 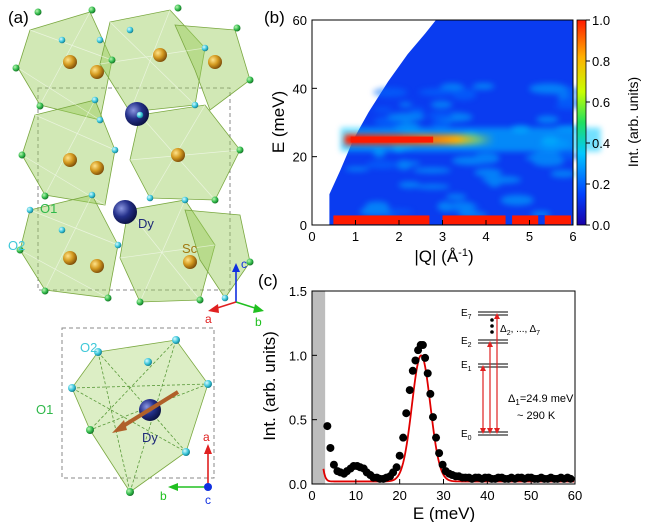 I want to click on level-label: E7, so click(x=466, y=314).